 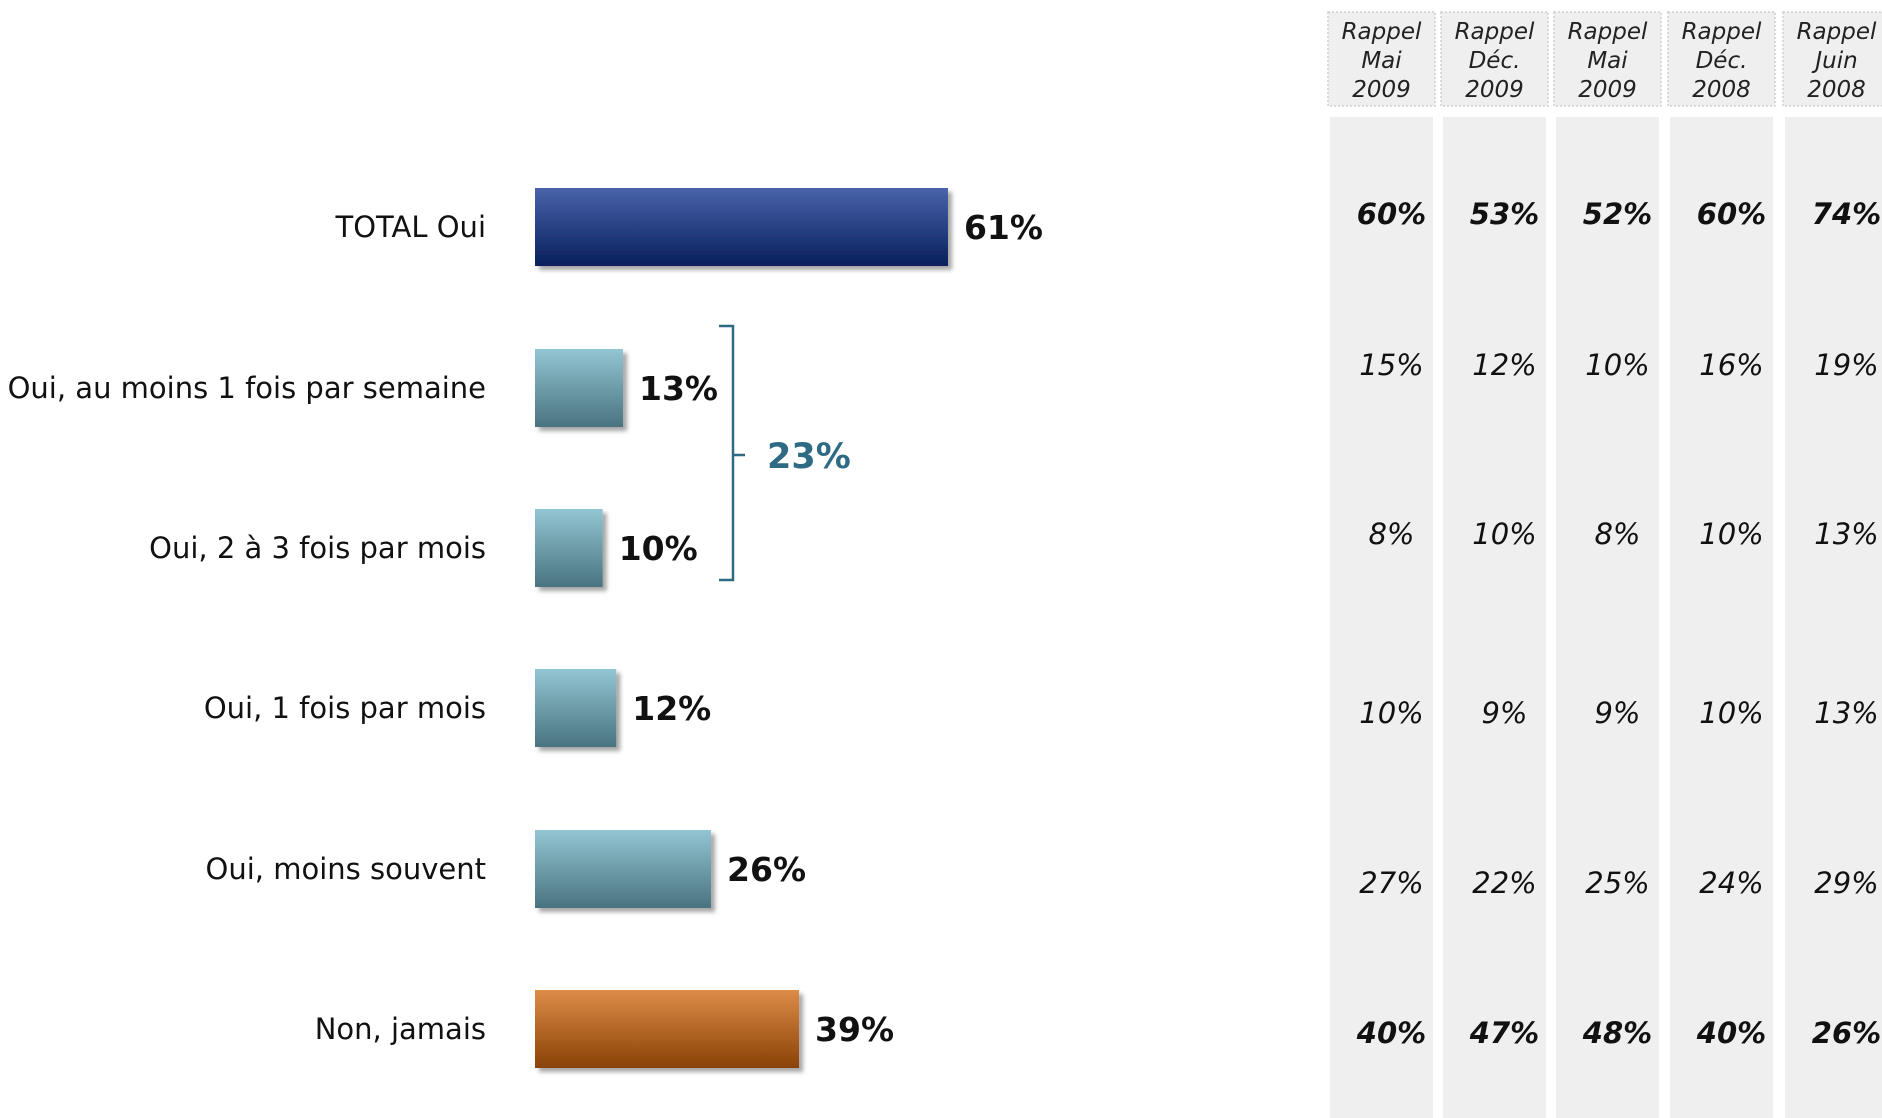 I want to click on value-label-oui-2-a-3-fois-par-mois: 10%, so click(x=658, y=548).